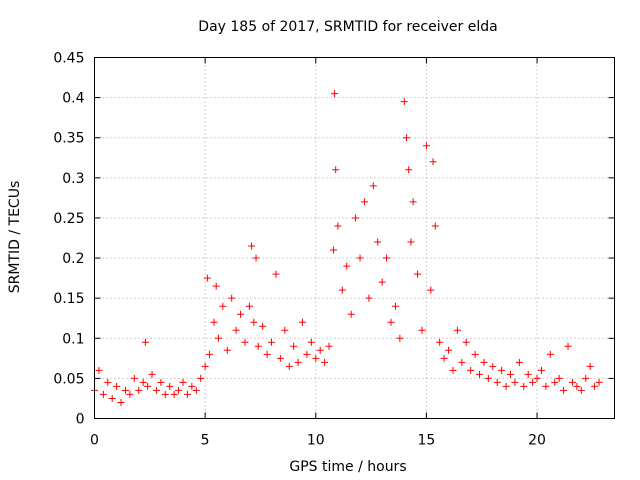  What do you see at coordinates (73, 259) in the screenshot?
I see `y-tick-label: 0.2` at bounding box center [73, 259].